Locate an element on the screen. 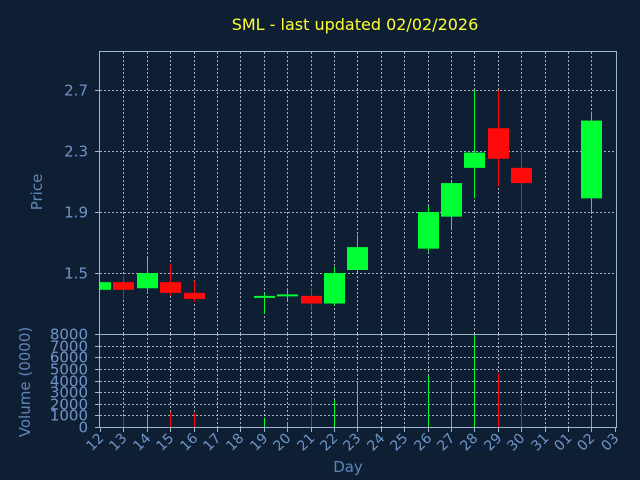  day-tick-label: 28 is located at coordinates (469, 443).